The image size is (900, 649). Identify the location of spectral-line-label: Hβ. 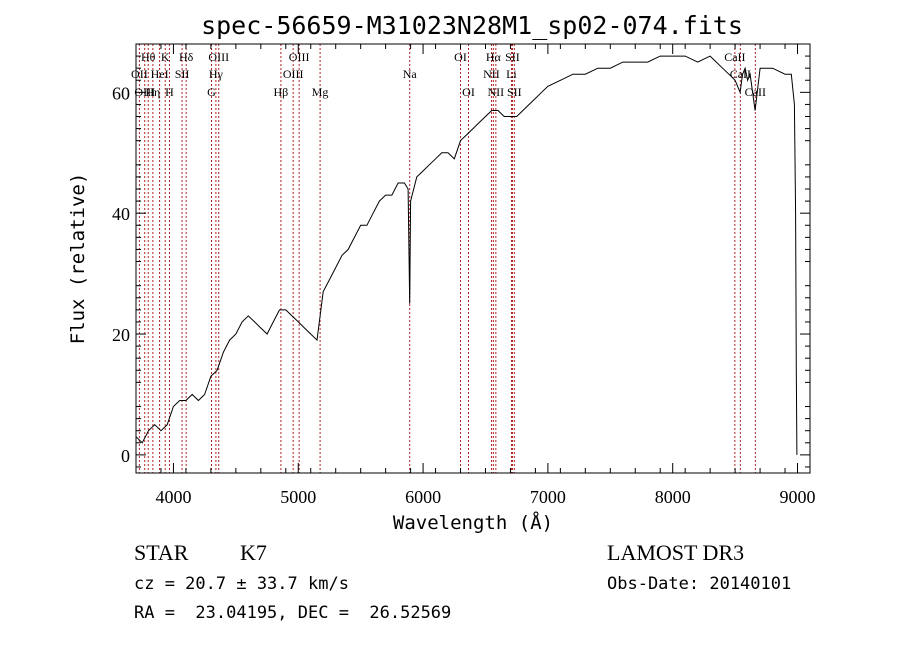
(281, 92).